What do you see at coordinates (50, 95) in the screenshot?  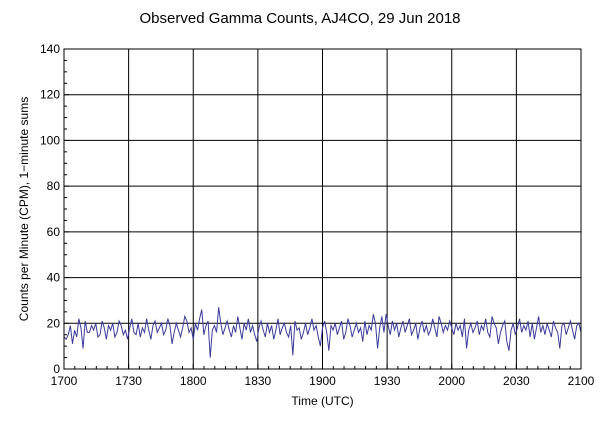 I see `y-tick-label: 120` at bounding box center [50, 95].